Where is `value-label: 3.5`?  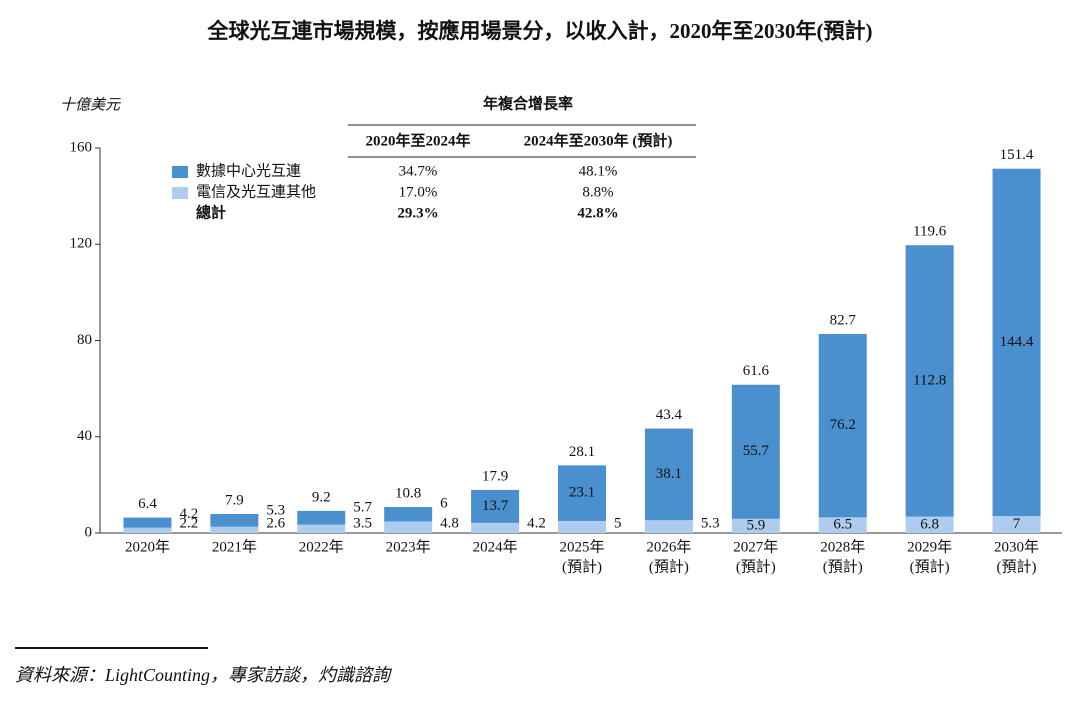
value-label: 3.5 is located at coordinates (362, 523).